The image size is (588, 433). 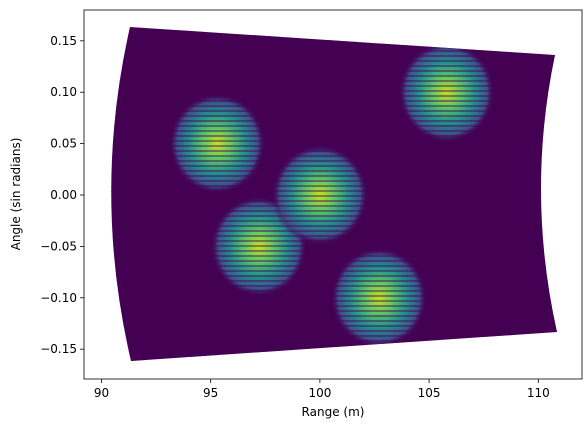 What do you see at coordinates (16, 194) in the screenshot?
I see `y-axis-label: Angle (sin radians)` at bounding box center [16, 194].